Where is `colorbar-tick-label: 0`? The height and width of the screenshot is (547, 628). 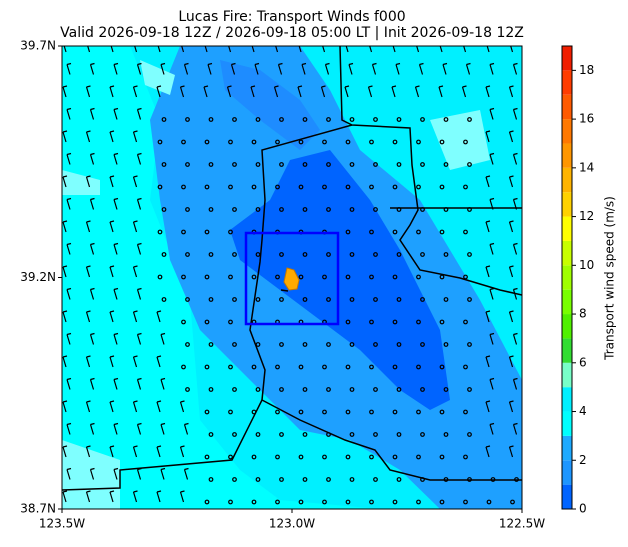 colorbar-tick-label: 0 is located at coordinates (583, 509).